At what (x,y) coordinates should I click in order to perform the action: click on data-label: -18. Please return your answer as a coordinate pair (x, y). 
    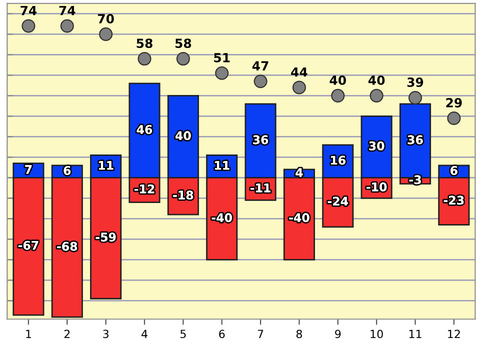
    Looking at the image, I should click on (183, 195).